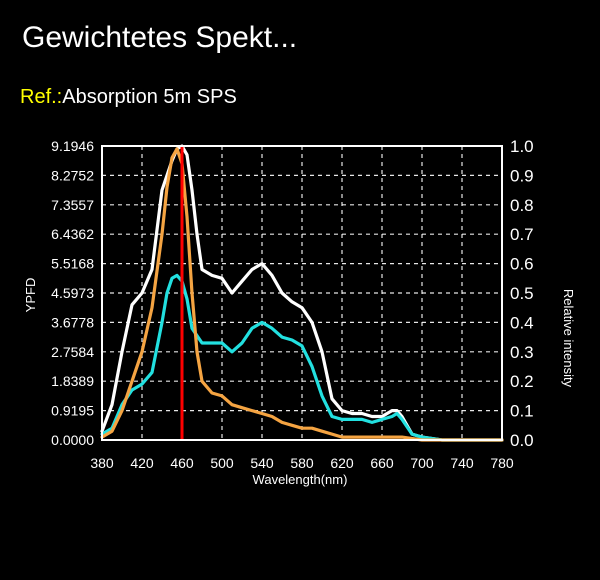  I want to click on x-tick-label: 460, so click(182, 463).